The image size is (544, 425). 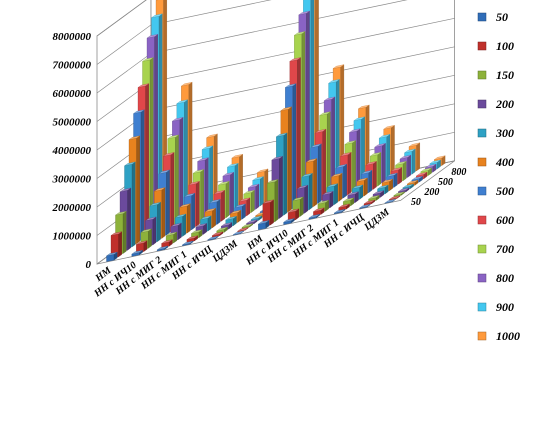 I want to click on y-tick-label: 3000000, so click(x=72, y=180).